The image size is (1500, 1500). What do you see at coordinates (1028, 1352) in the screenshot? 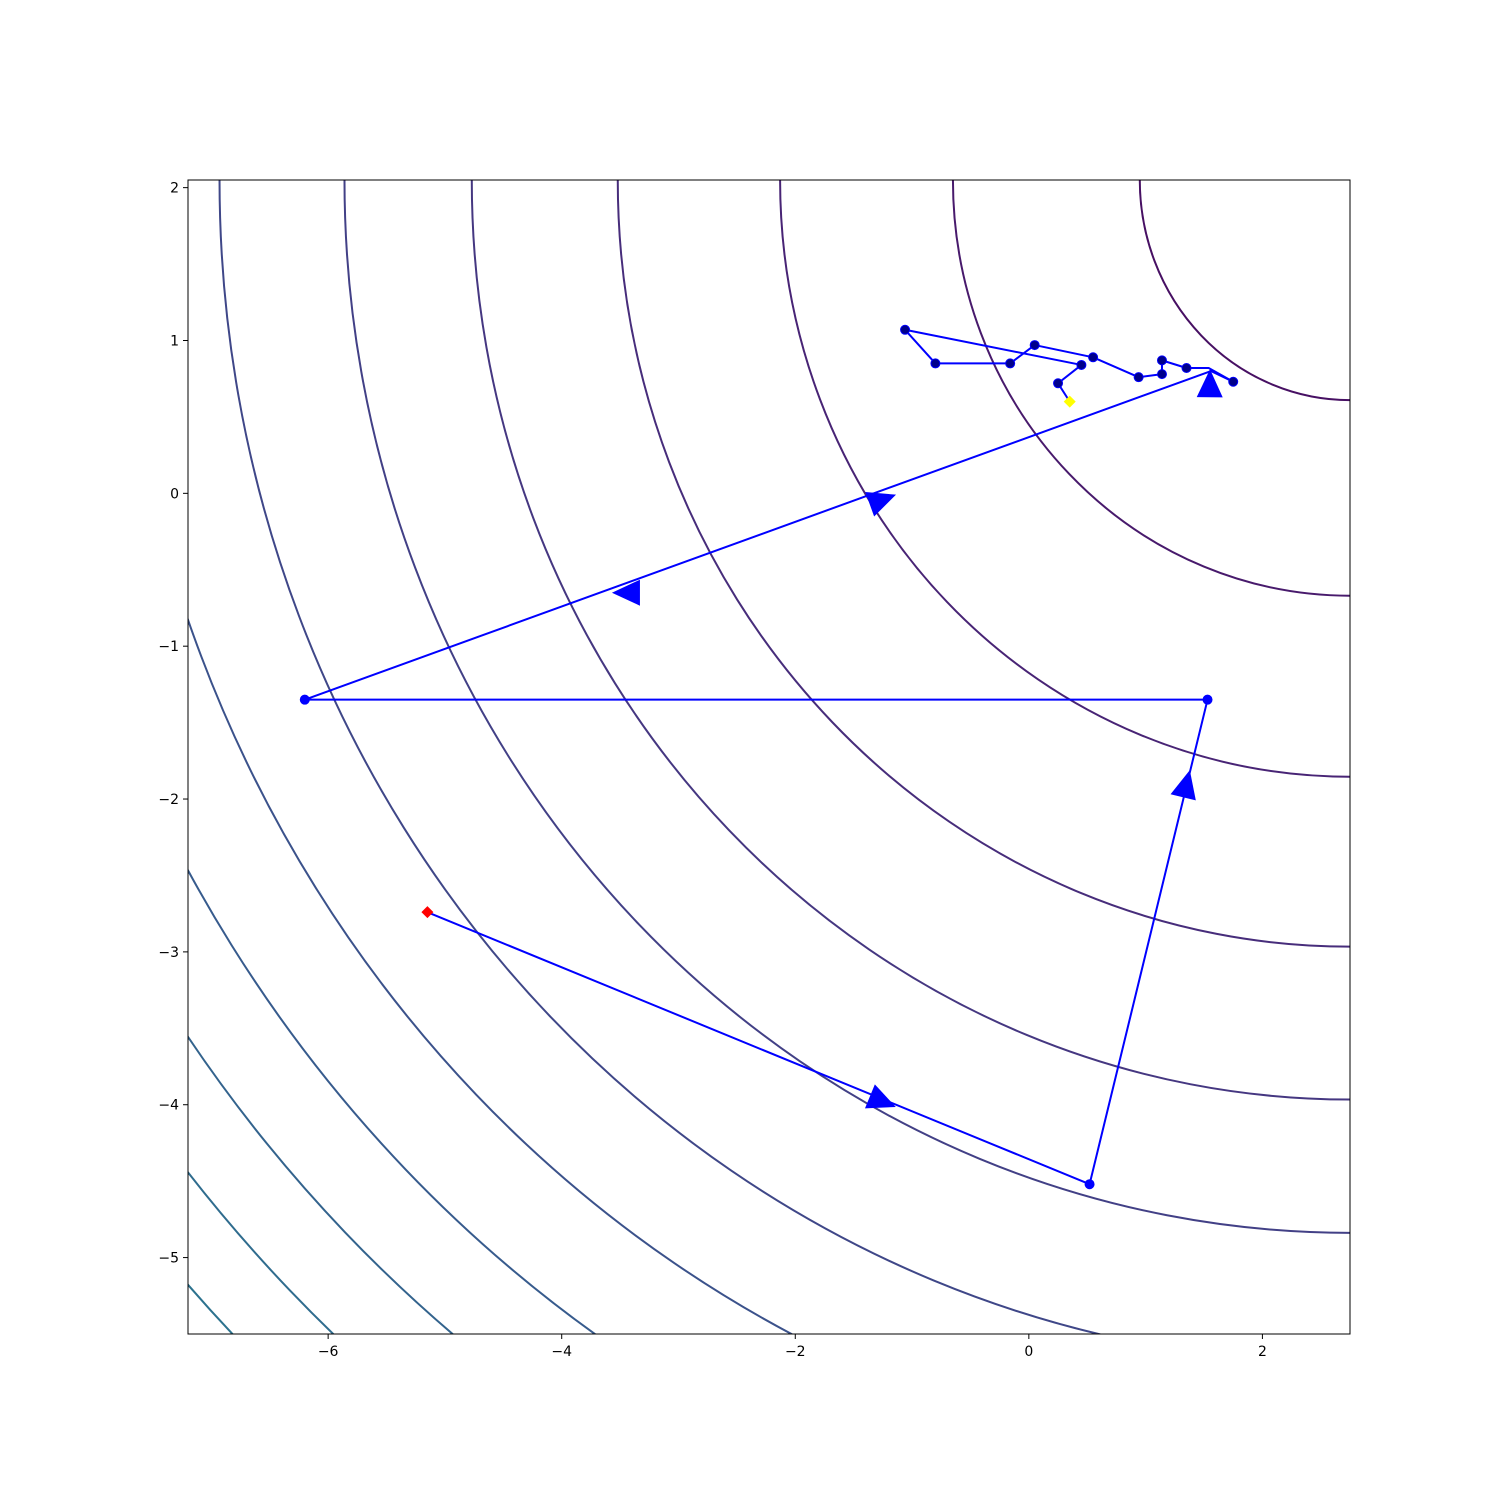
I see `x-tick-label: 0` at bounding box center [1028, 1352].